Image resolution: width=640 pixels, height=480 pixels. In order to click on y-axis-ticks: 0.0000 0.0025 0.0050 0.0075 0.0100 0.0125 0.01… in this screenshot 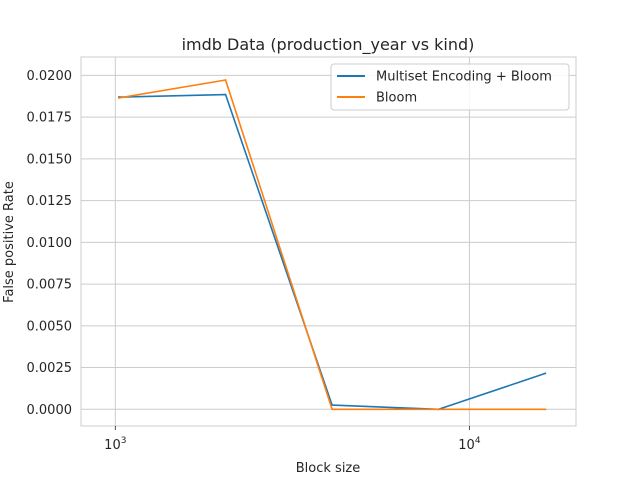, I will do `click(50, 243)`.